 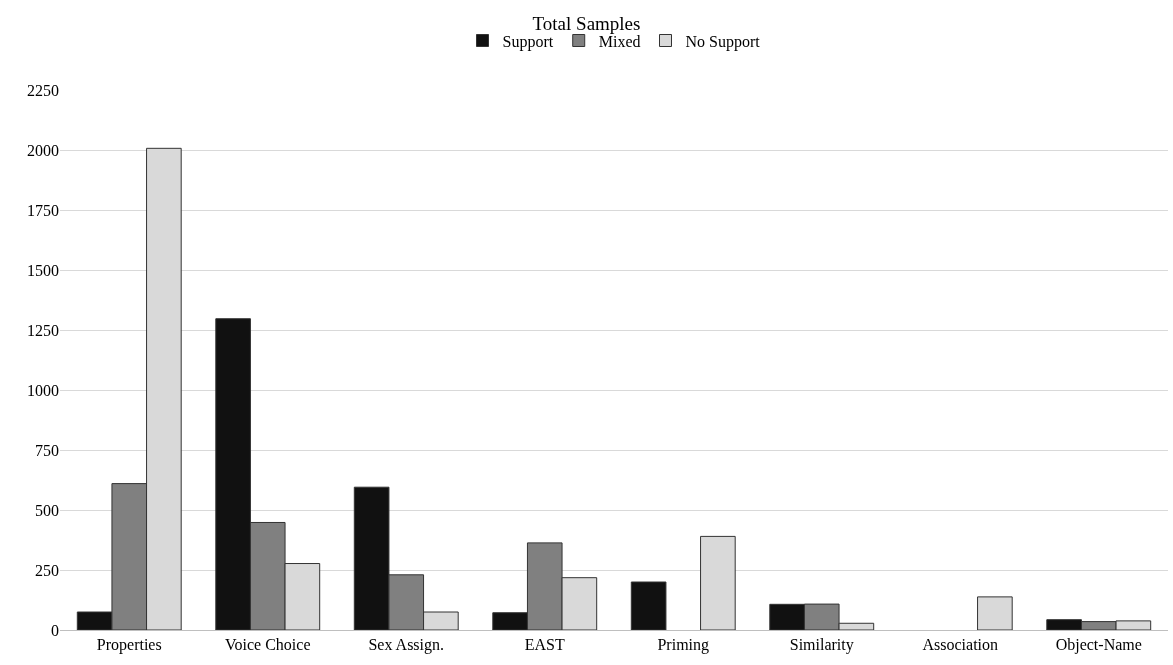 What do you see at coordinates (43, 270) in the screenshot?
I see `y-tick-label: 1500` at bounding box center [43, 270].